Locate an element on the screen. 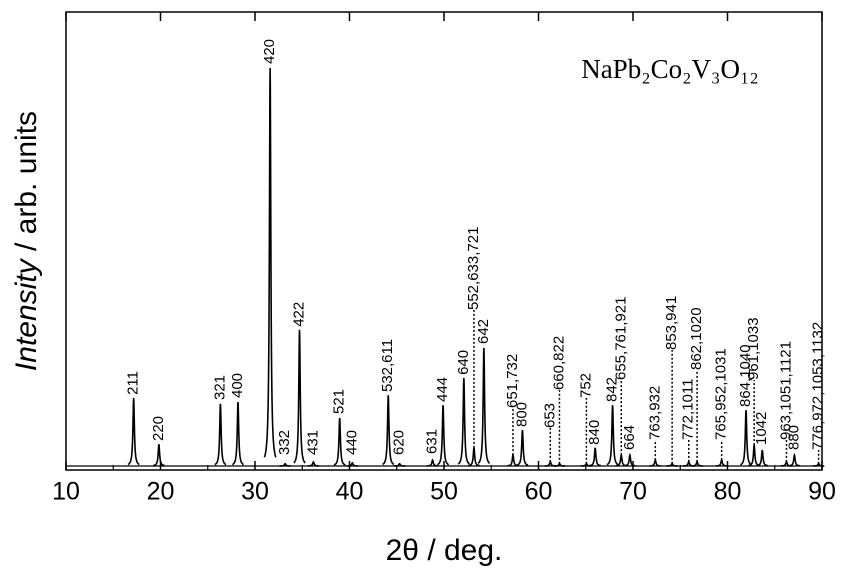 The width and height of the screenshot is (844, 575). peak-label: 763,932 is located at coordinates (654, 413).